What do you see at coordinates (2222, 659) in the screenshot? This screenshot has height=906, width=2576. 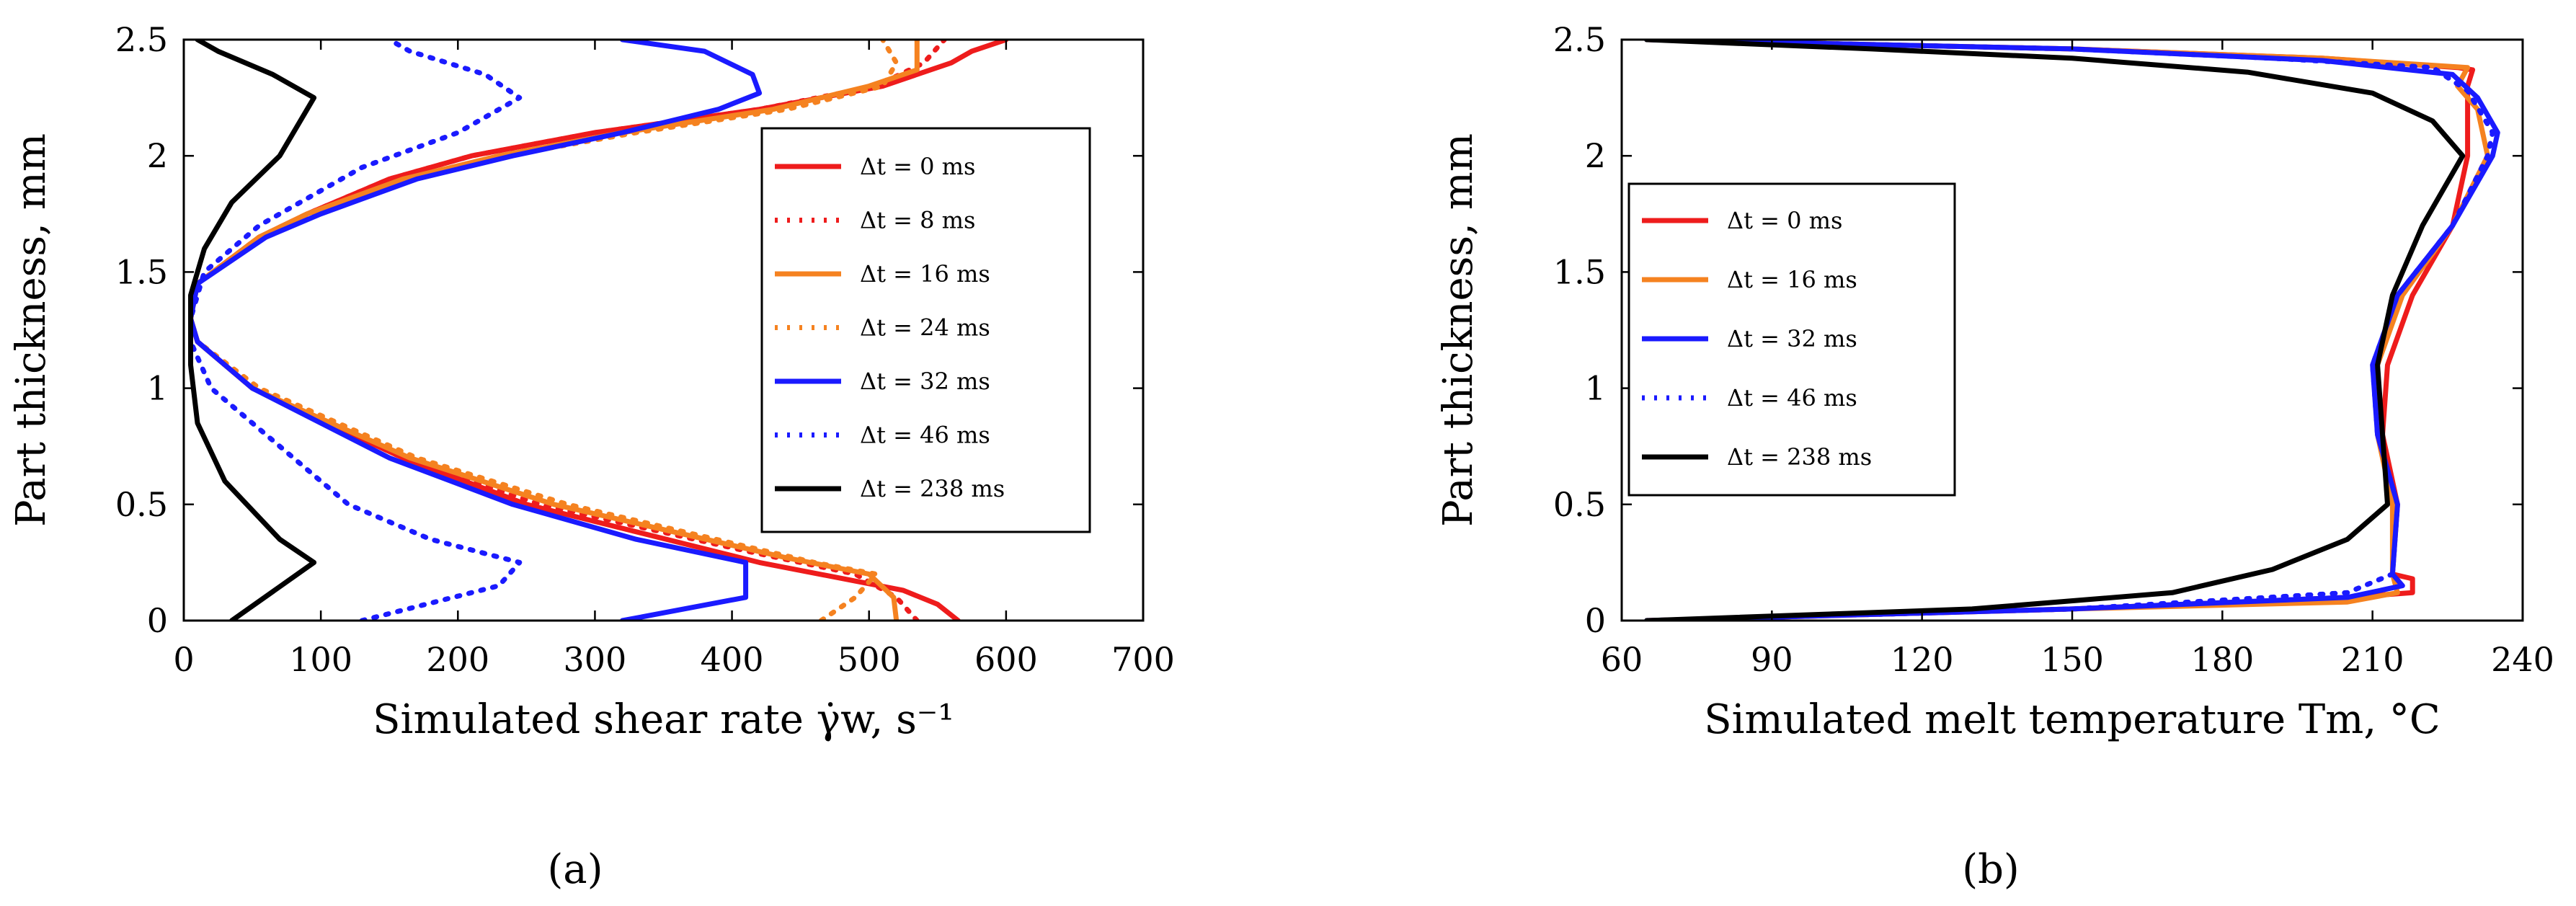 I see `x-tick-label: 180` at bounding box center [2222, 659].